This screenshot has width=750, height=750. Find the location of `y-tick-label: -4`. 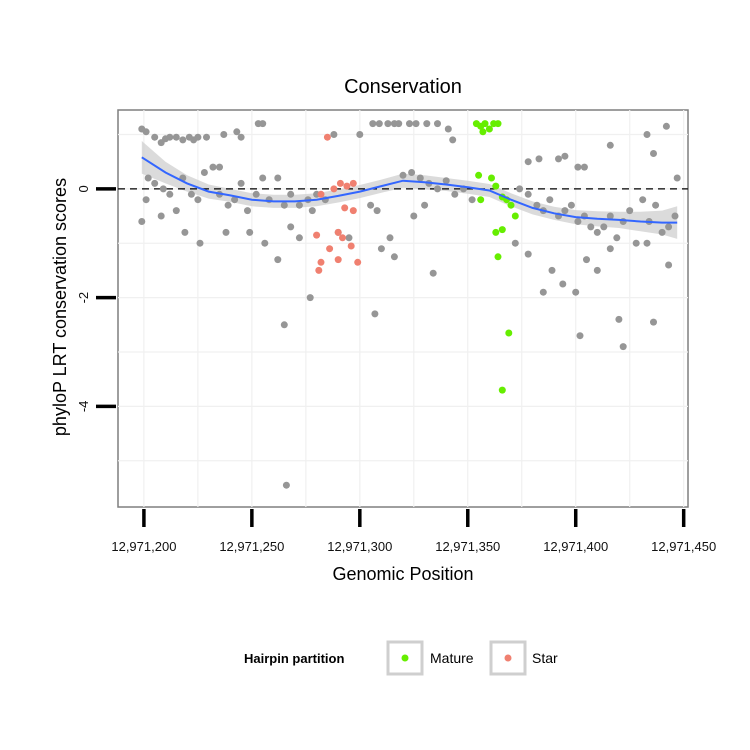

y-tick-label: -4 is located at coordinates (83, 407).